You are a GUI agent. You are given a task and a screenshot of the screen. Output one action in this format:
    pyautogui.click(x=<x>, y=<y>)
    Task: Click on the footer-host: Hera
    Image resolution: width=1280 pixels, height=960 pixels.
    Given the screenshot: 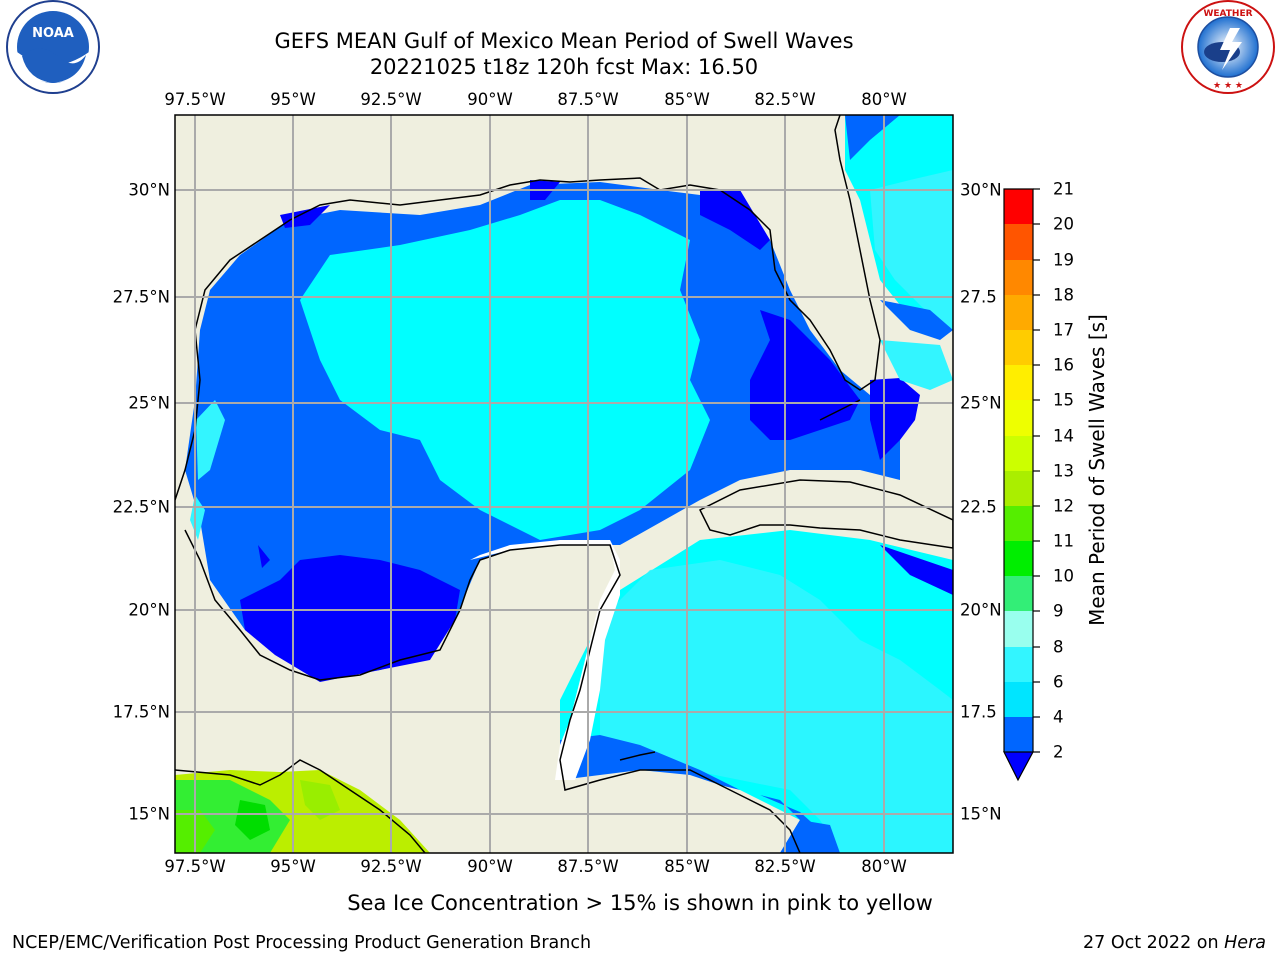 What is the action you would take?
    pyautogui.click(x=1245, y=943)
    